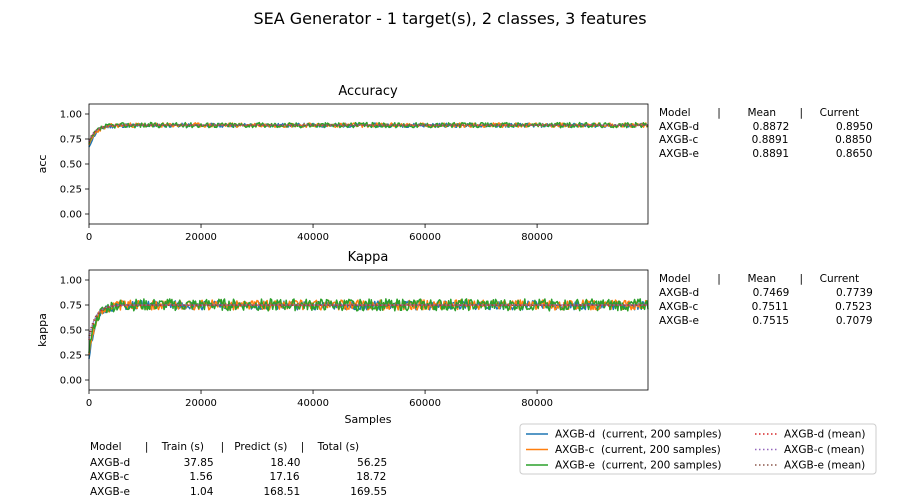 The image size is (900, 500). I want to click on table-row: AXGB-e 0.8891 0.8650, so click(766, 154).